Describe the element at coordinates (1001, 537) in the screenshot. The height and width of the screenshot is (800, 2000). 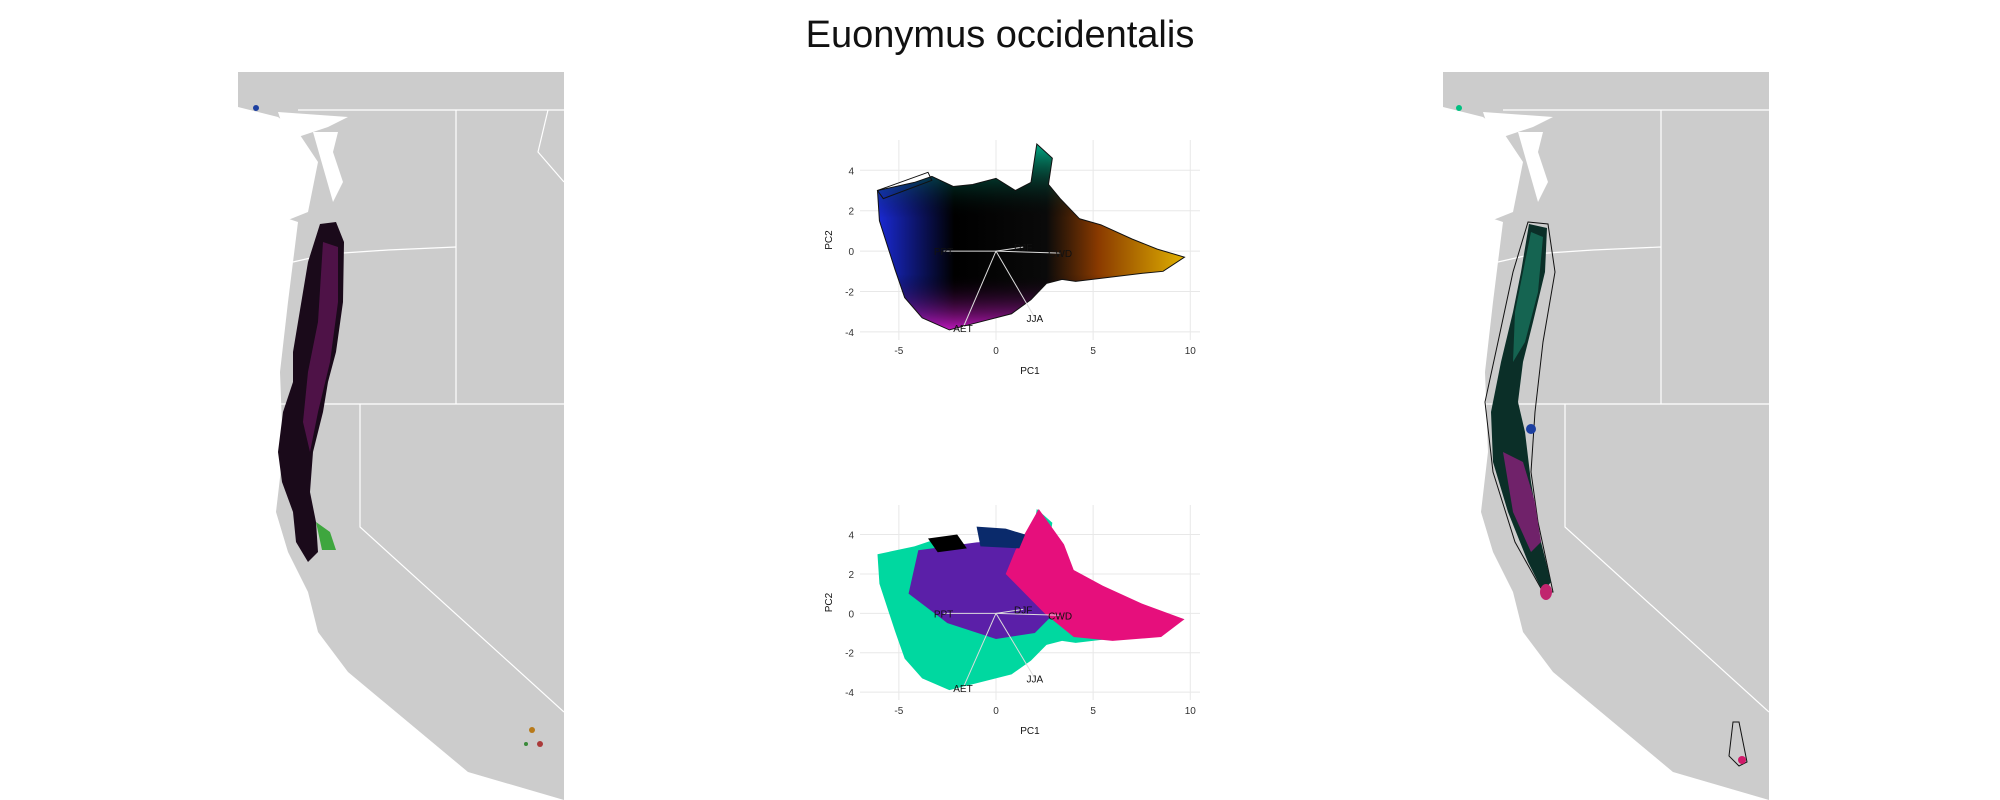
I see `cluster-navy` at that location.